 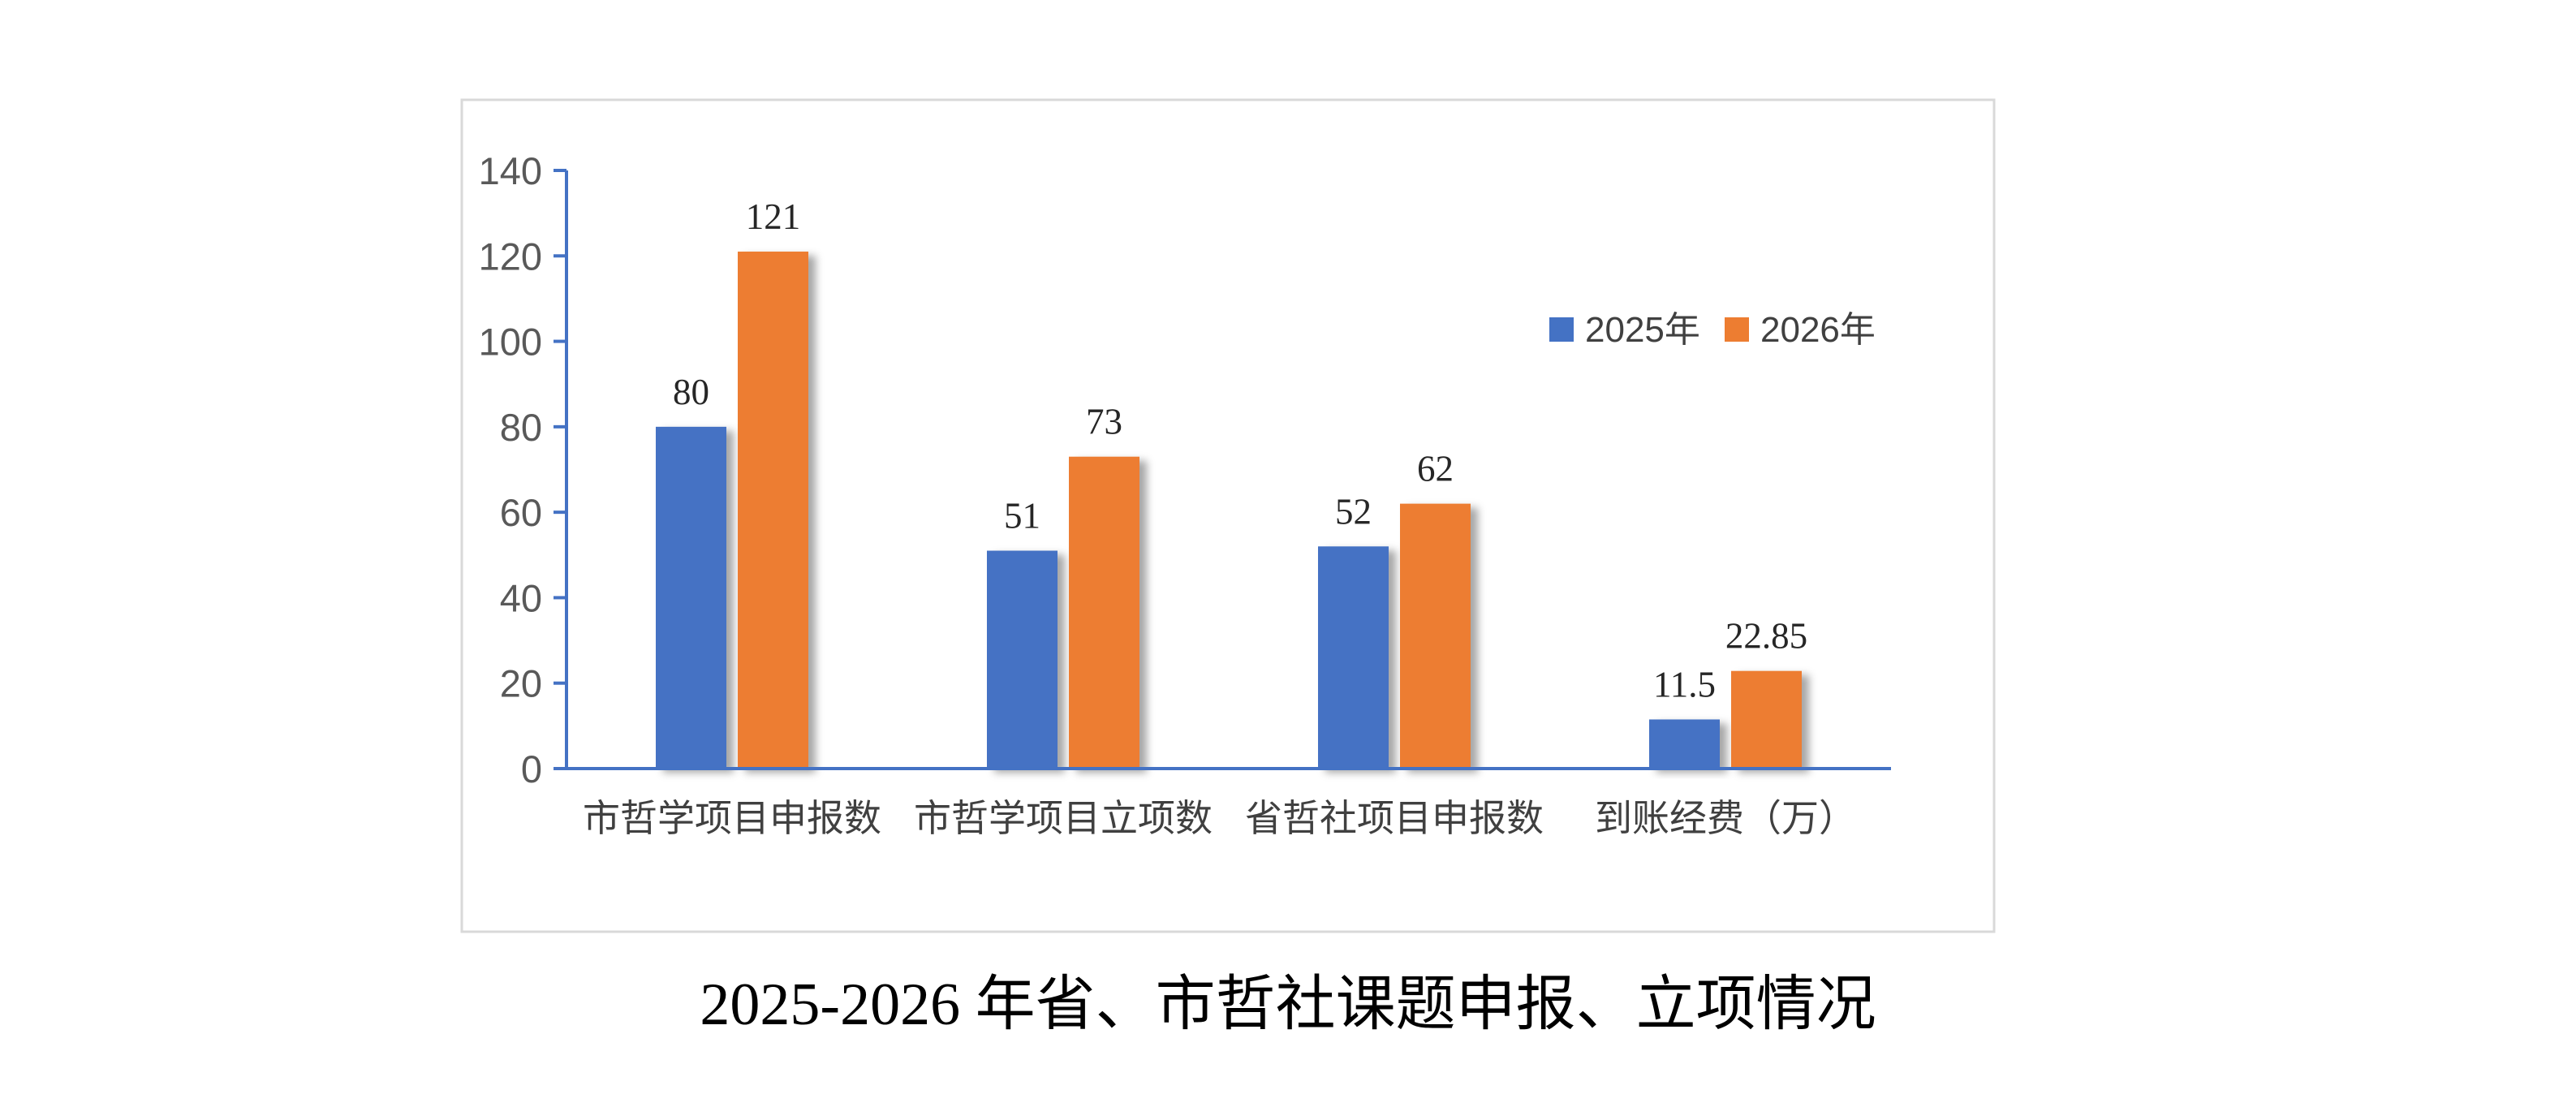 I want to click on y-tick-label: 0, so click(x=531, y=769).